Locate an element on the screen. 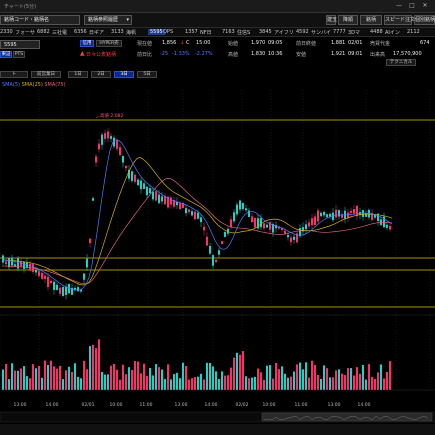  code-field: 5595 is located at coordinates (20, 44).